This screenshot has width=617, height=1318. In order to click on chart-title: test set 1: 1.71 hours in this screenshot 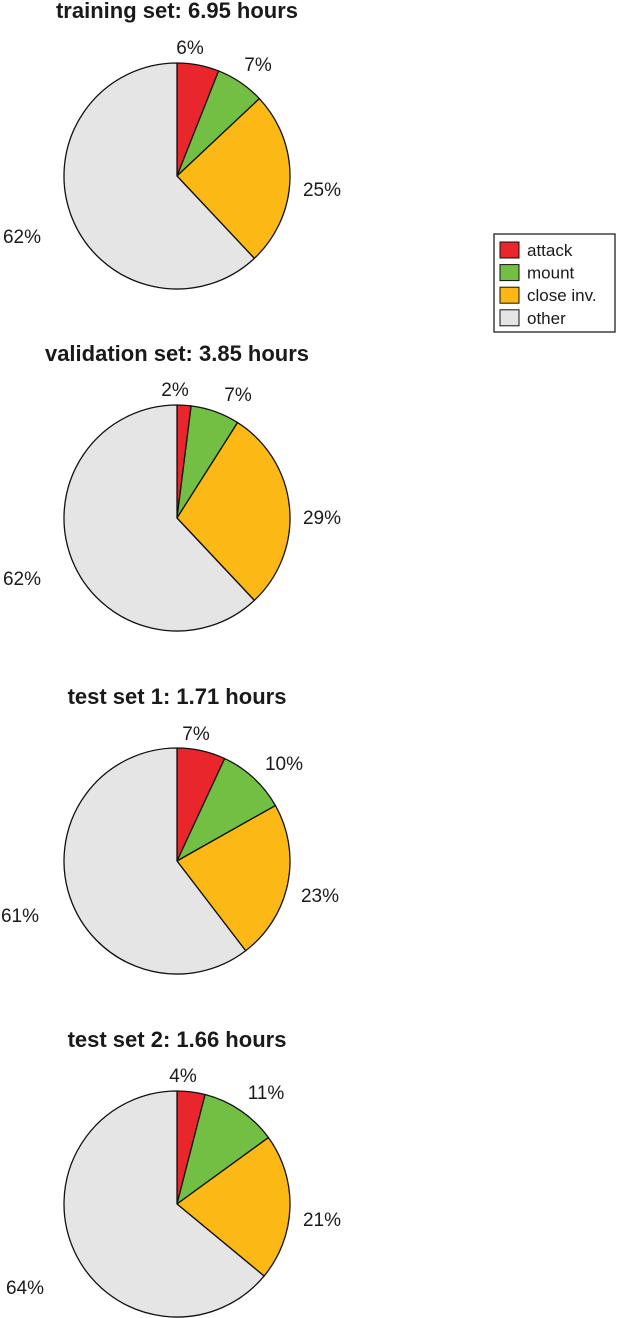, I will do `click(177, 696)`.